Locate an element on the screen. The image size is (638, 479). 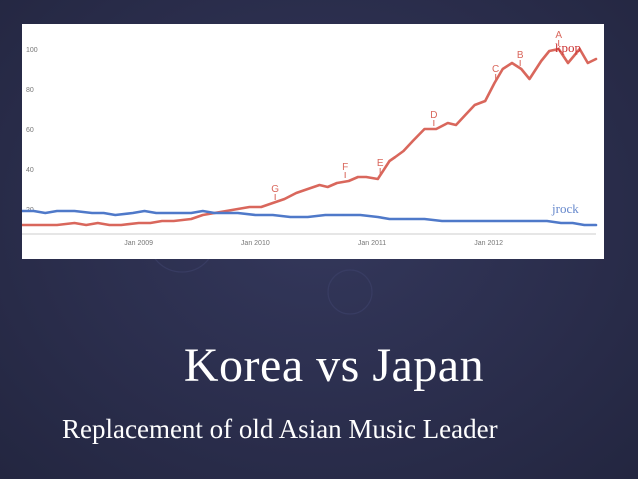
x-tick-label: Jan 2009 is located at coordinates (138, 243).